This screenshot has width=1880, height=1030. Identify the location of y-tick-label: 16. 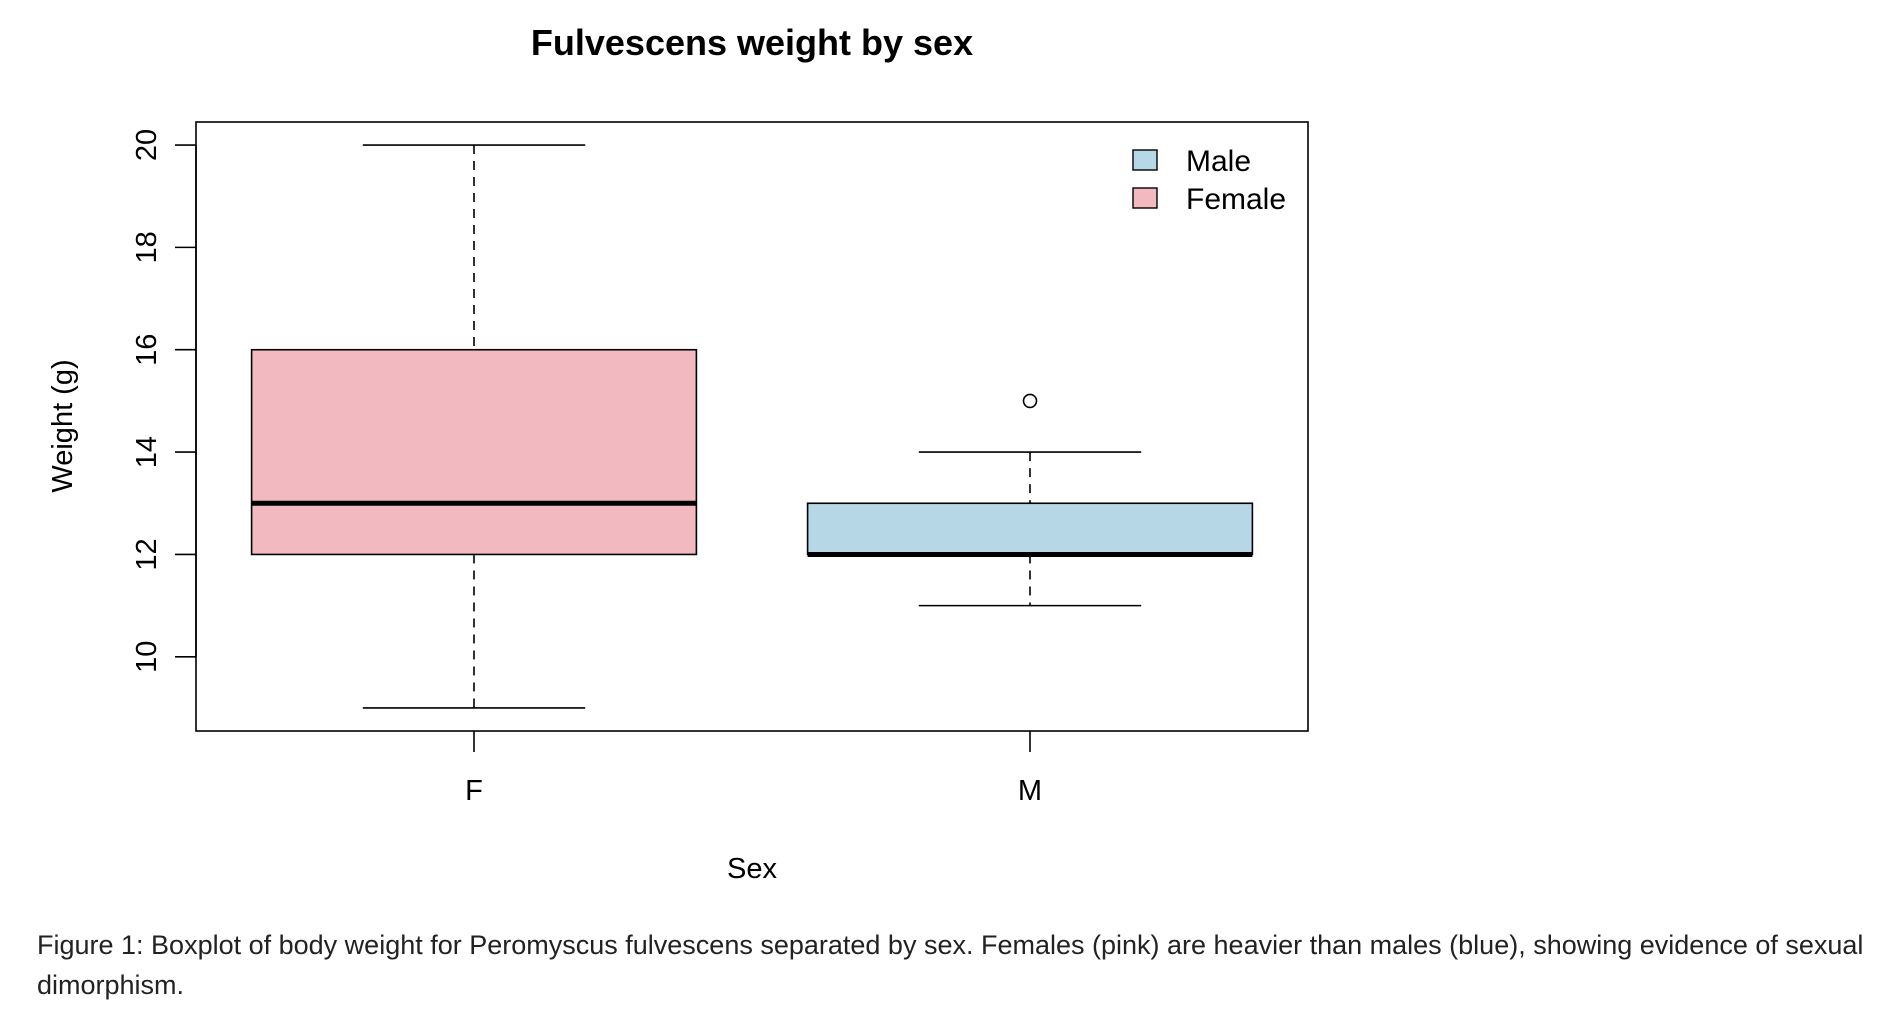
(147, 350).